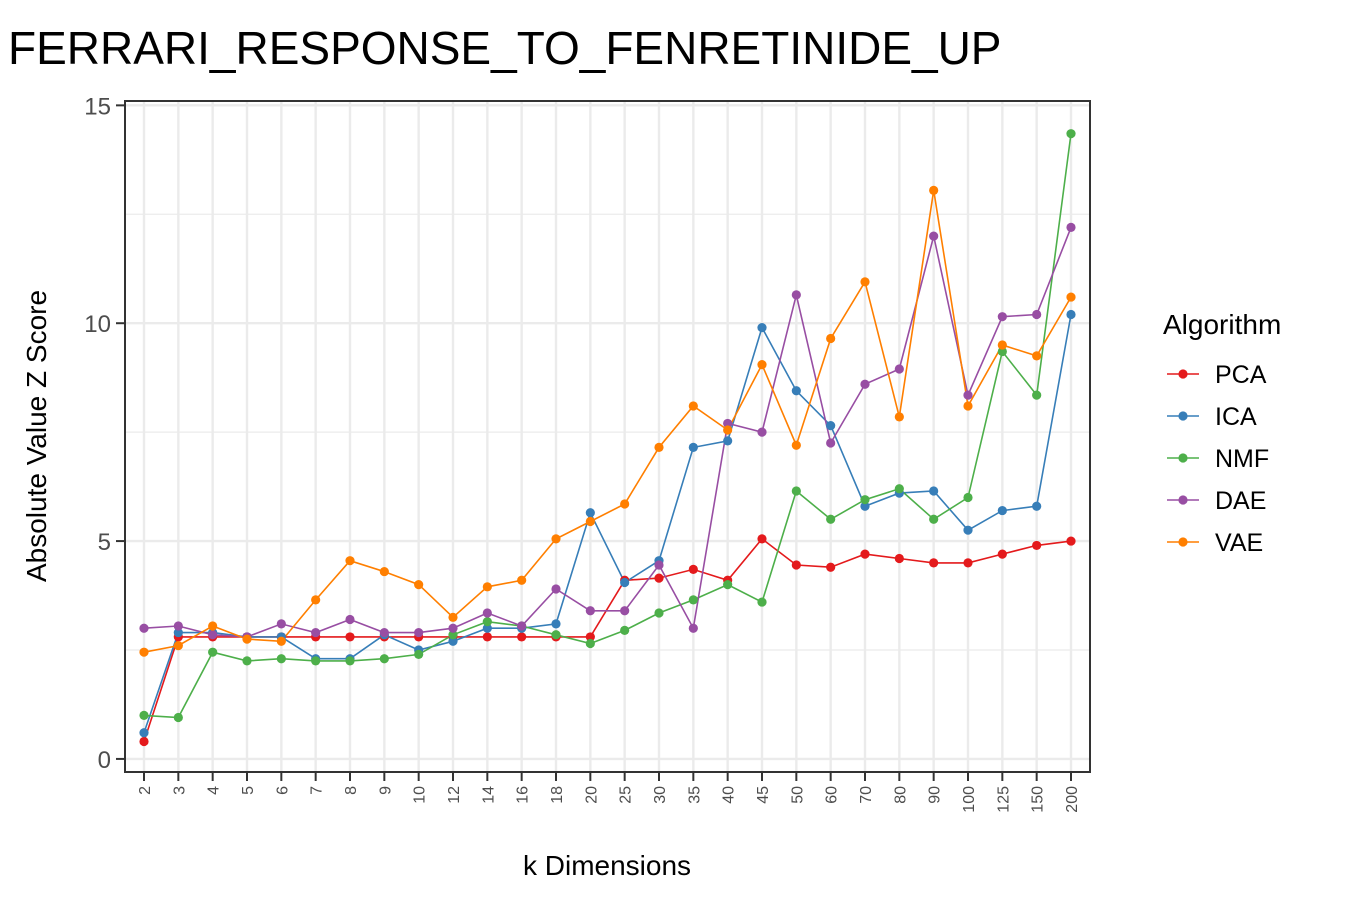 Image resolution: width=1350 pixels, height=900 pixels. I want to click on x-tick-label: 50, so click(797, 795).